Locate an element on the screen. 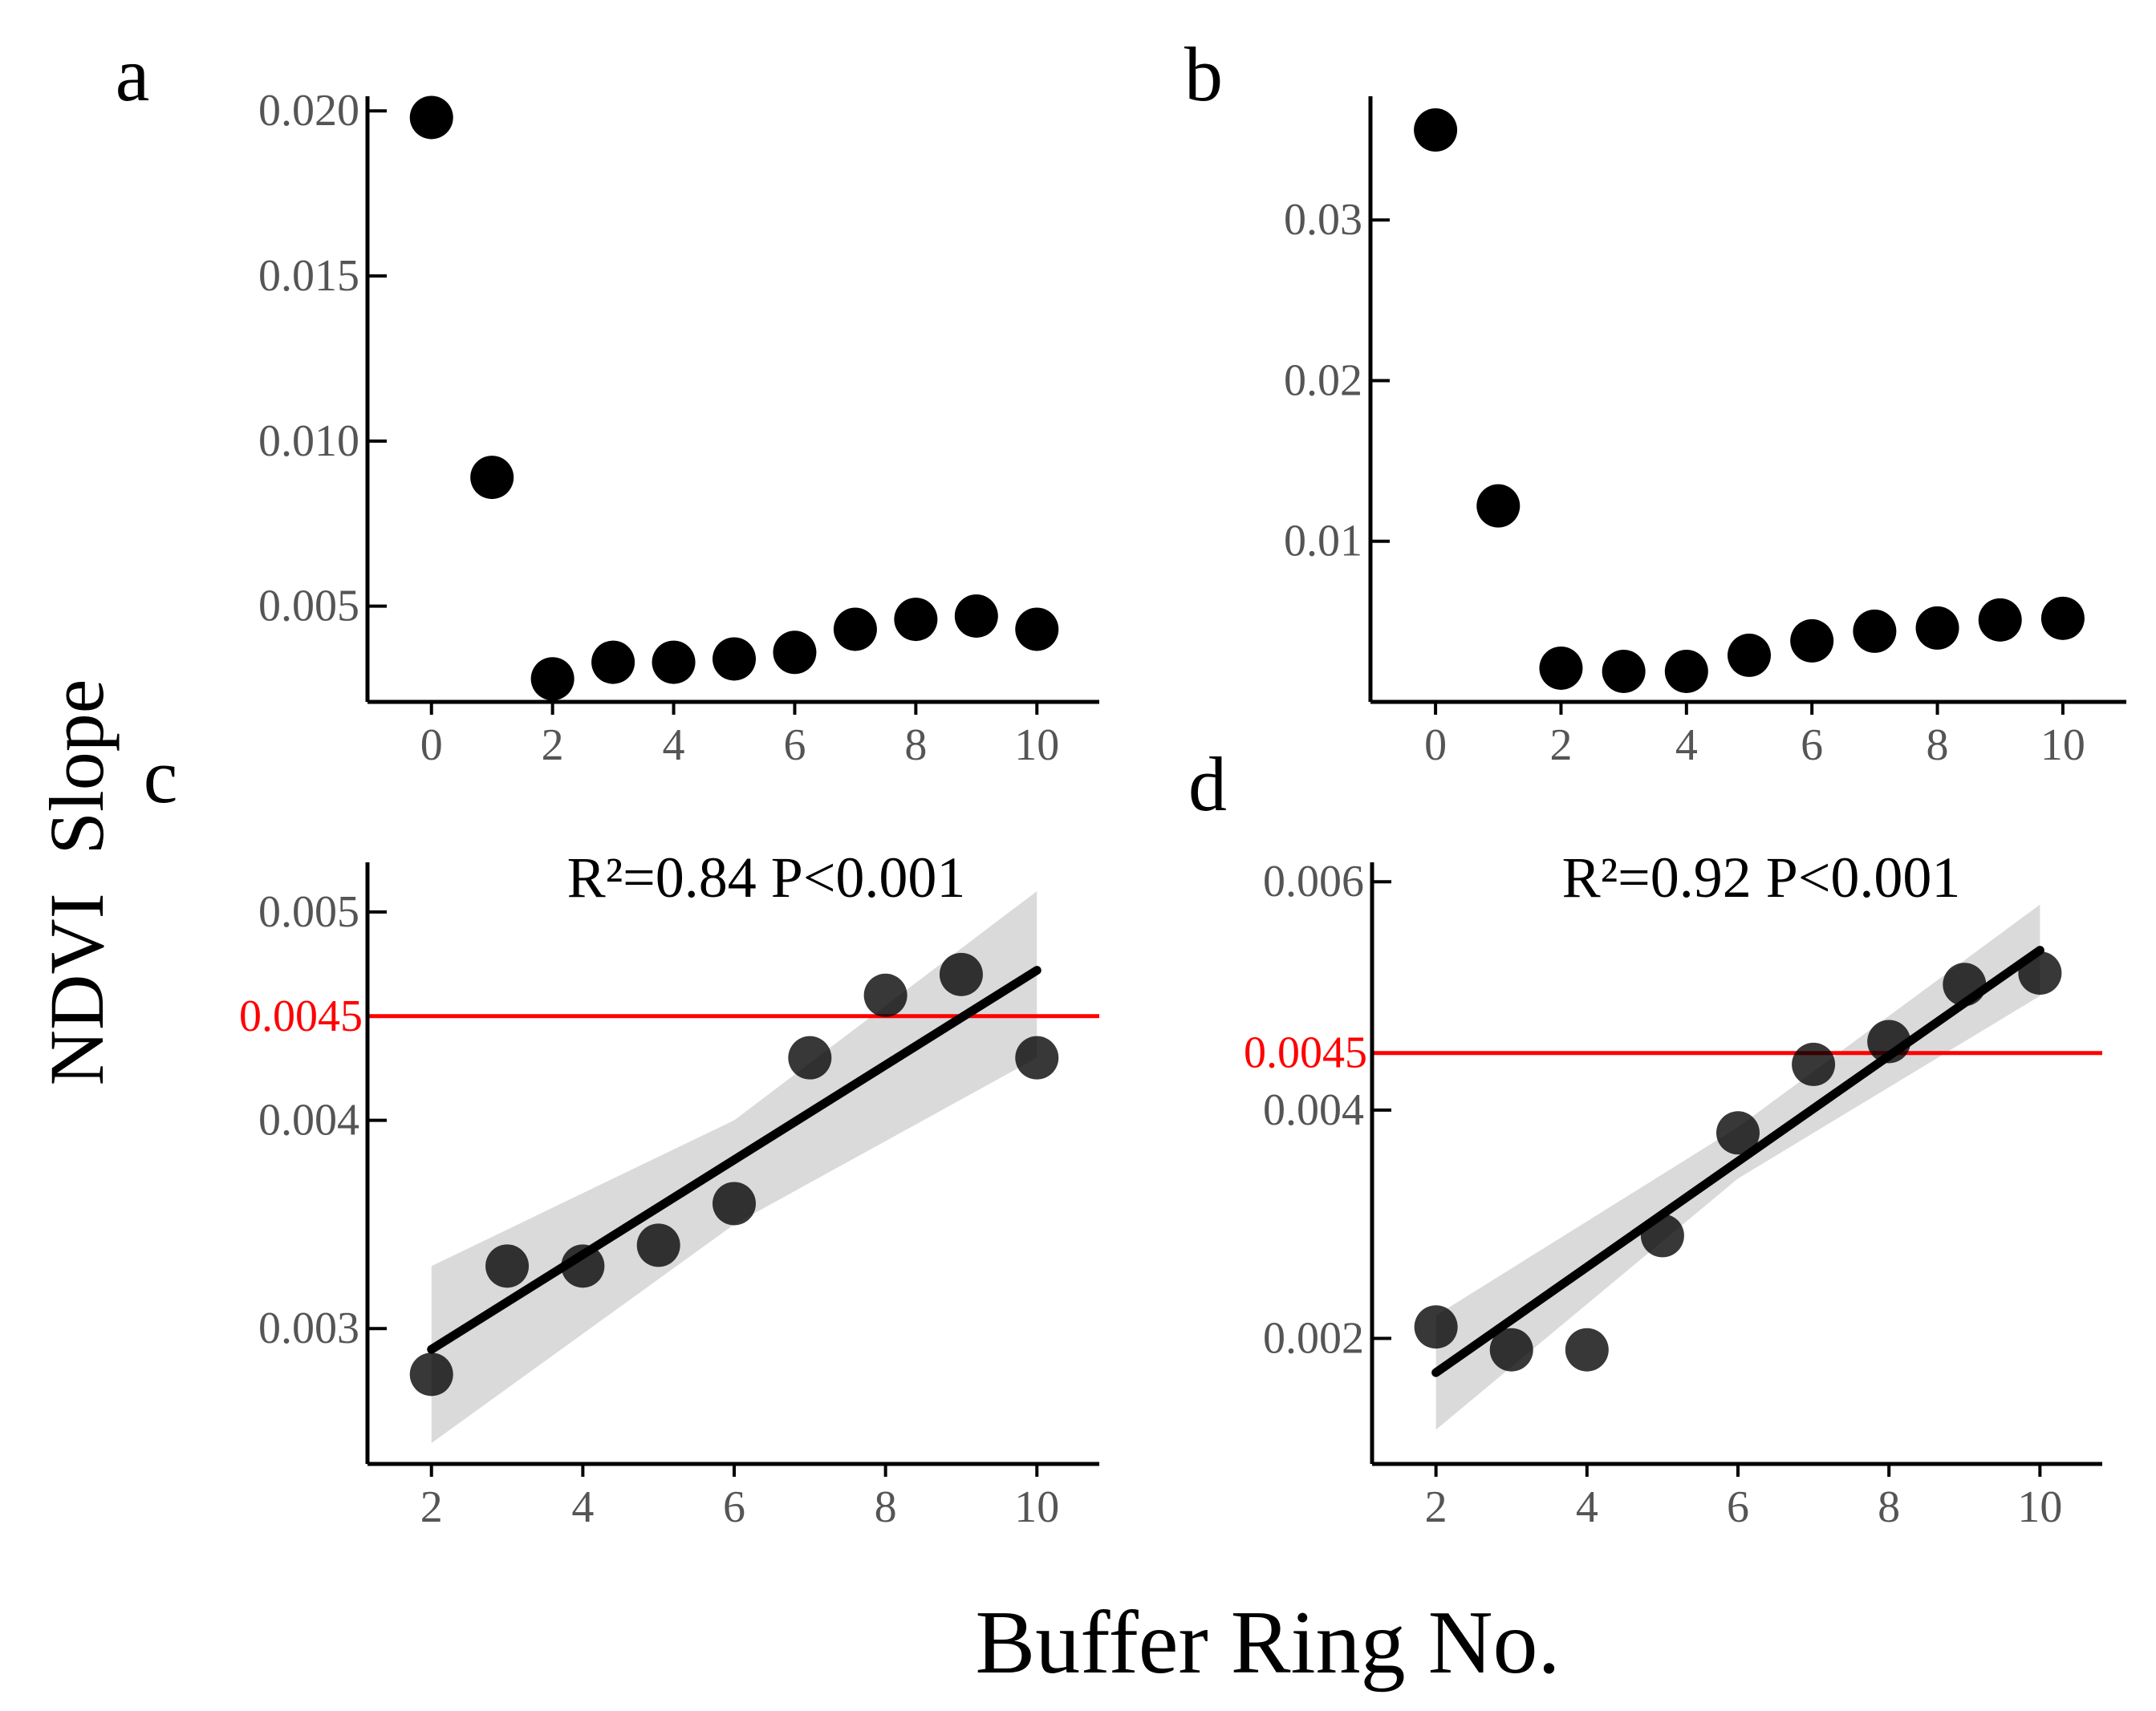  confidence-band-c is located at coordinates (734, 1167).